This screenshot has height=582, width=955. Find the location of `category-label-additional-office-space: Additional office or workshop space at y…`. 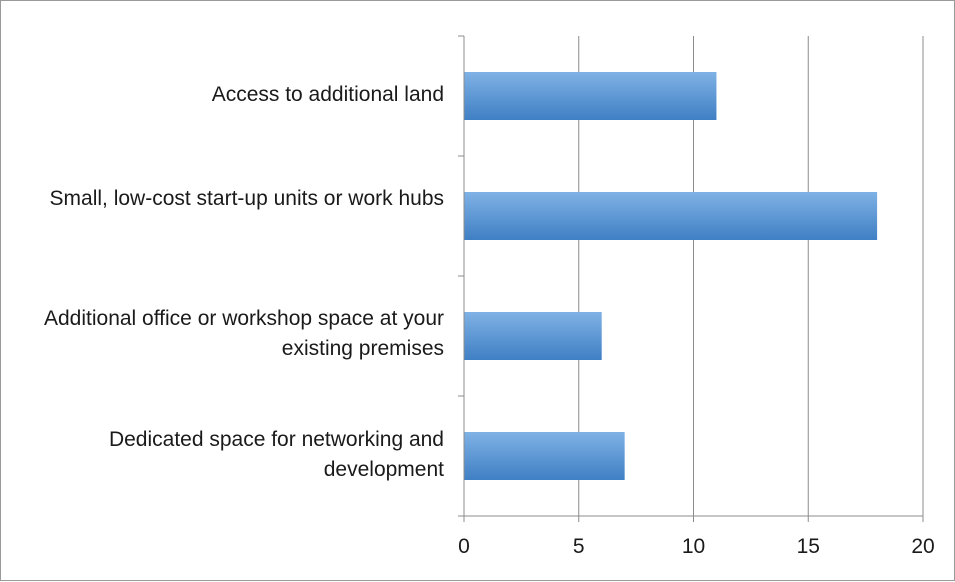

category-label-additional-office-space: Additional office or workshop space at y… is located at coordinates (243, 333).